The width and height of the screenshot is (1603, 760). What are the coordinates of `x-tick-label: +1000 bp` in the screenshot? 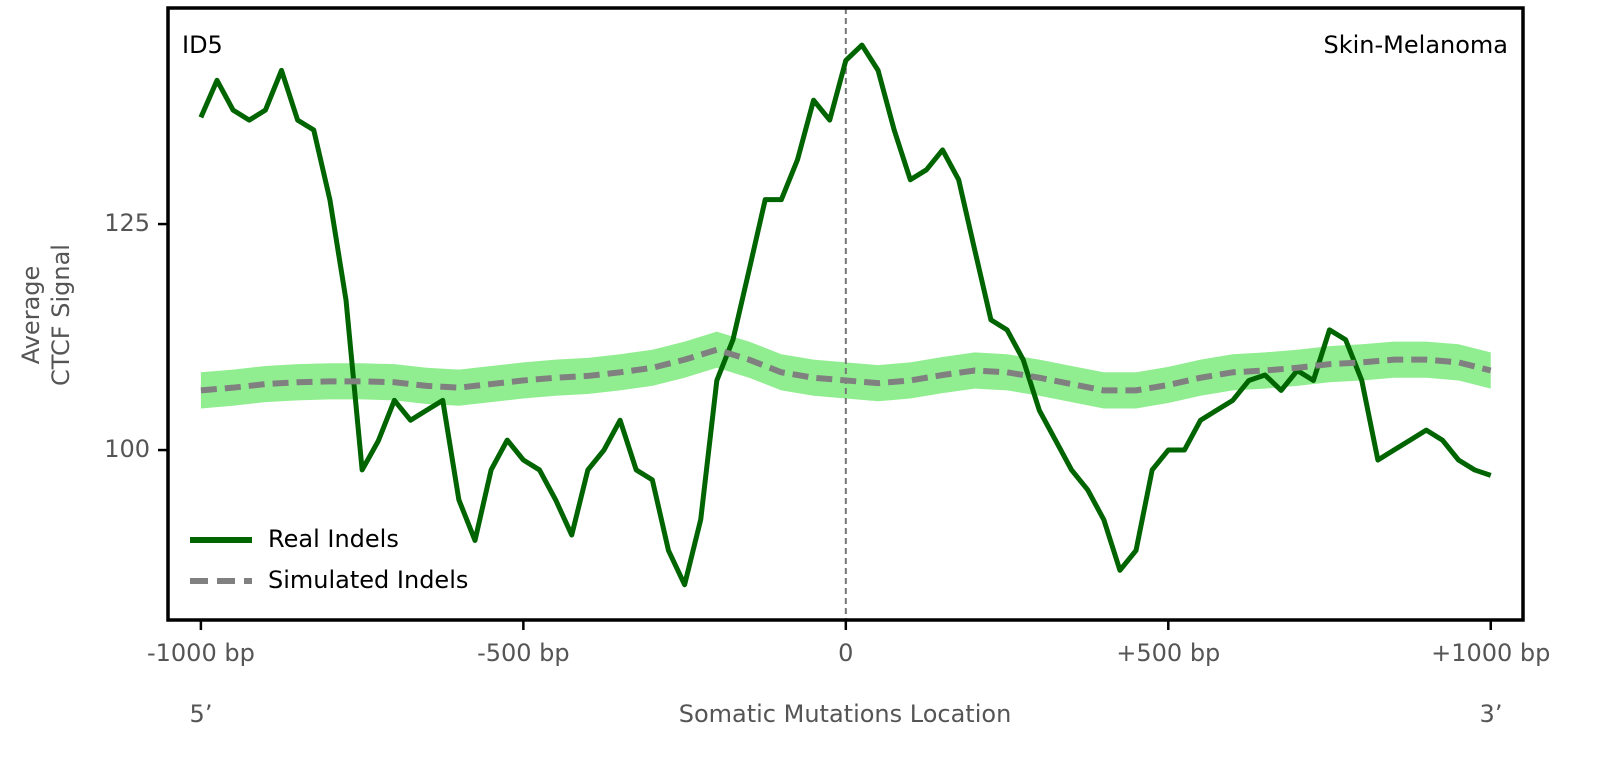 It's located at (1490, 653).